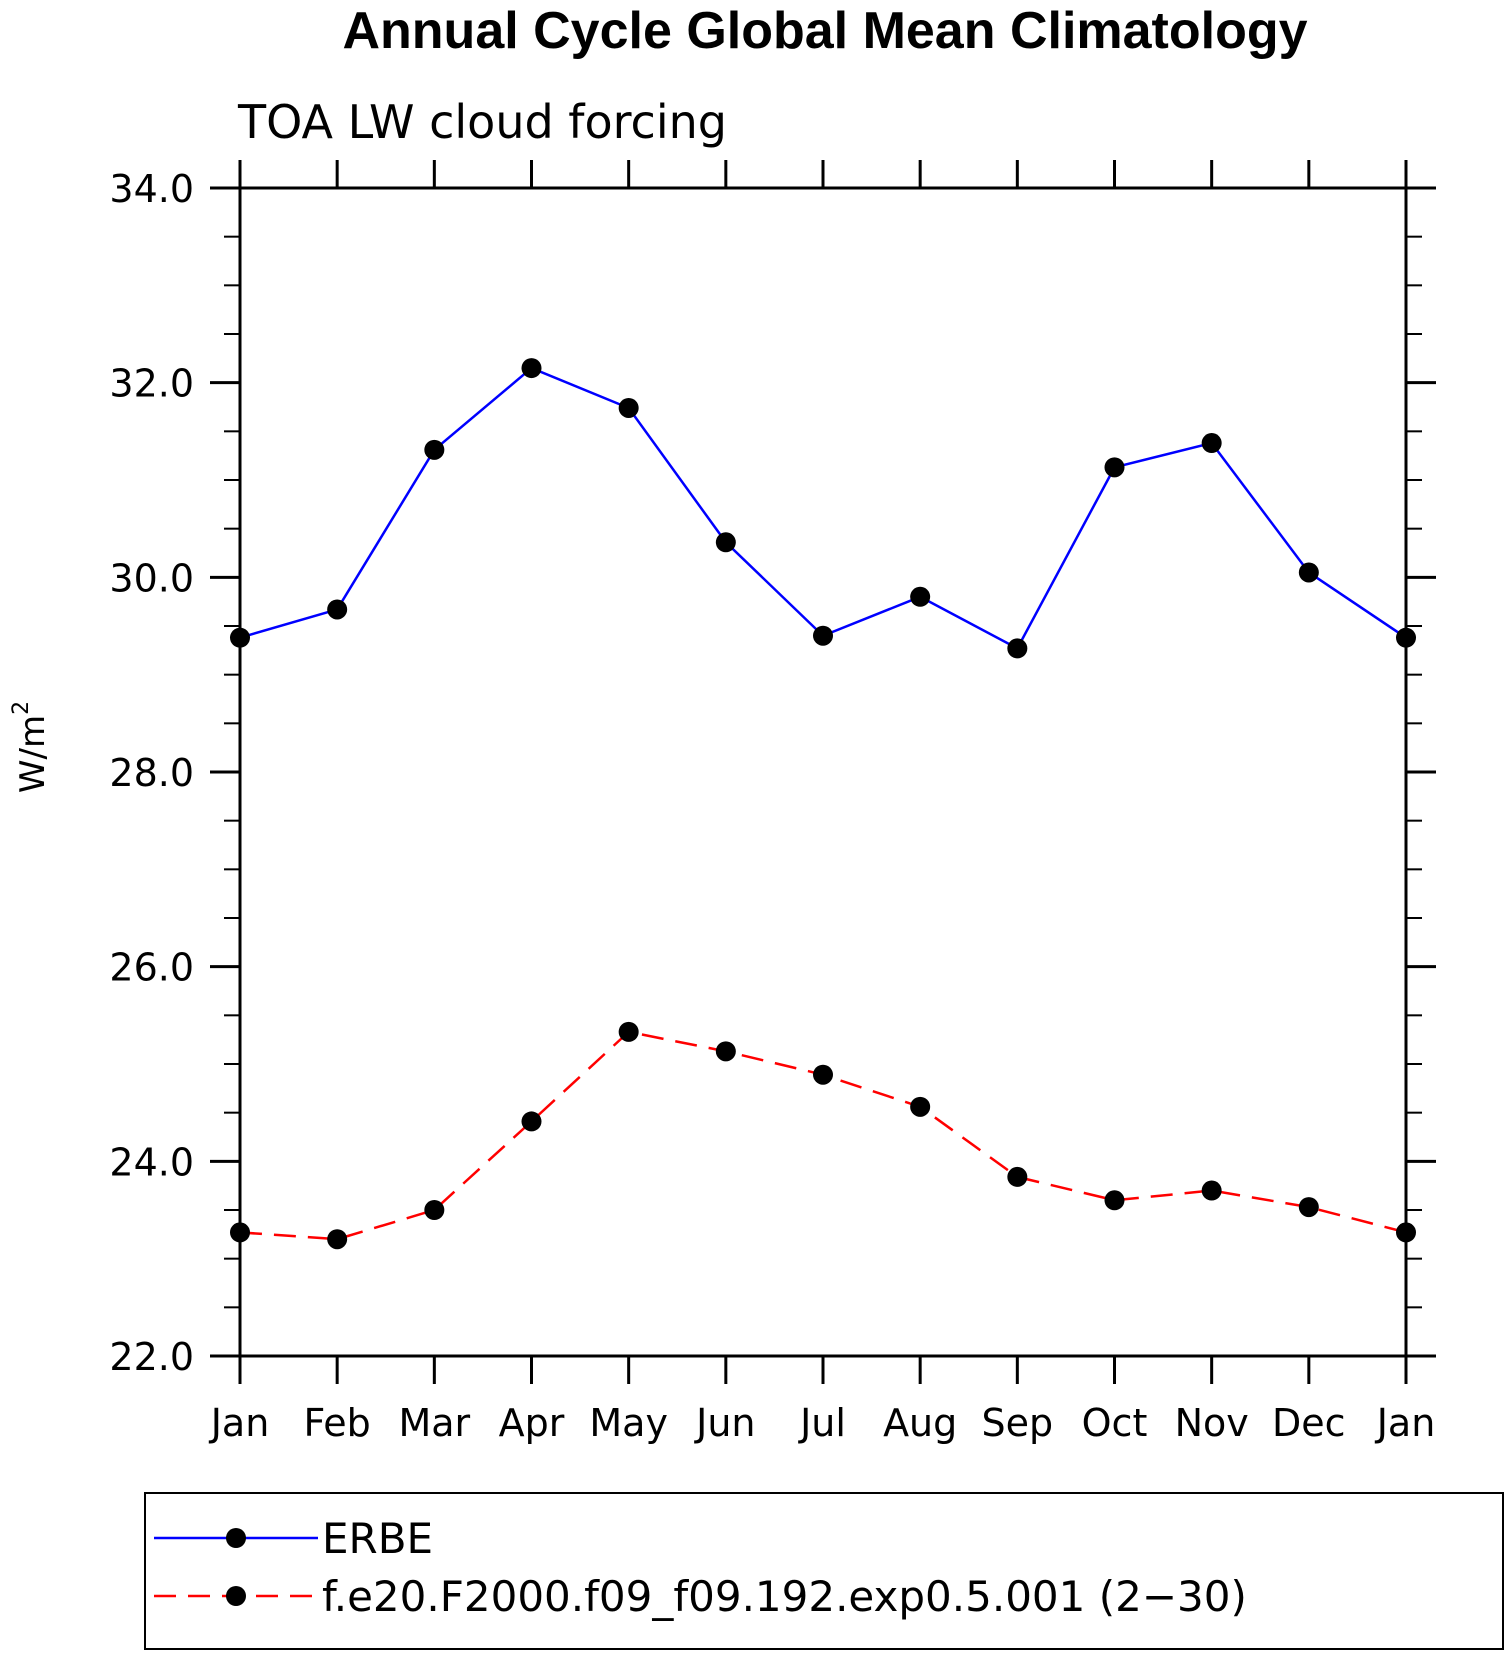 The width and height of the screenshot is (1510, 1657). Describe the element at coordinates (1018, 1423) in the screenshot. I see `x-tick-label: Sep` at that location.